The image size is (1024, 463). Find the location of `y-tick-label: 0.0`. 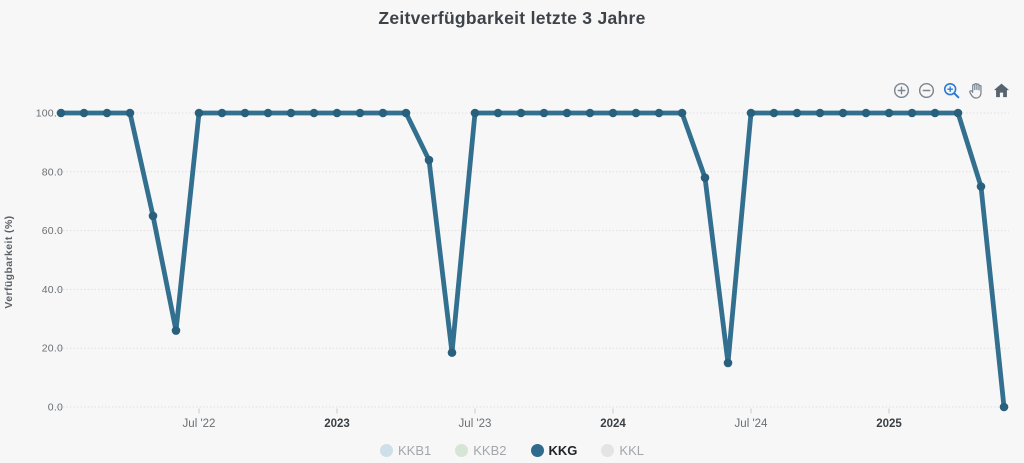

y-tick-label: 0.0 is located at coordinates (55, 408).